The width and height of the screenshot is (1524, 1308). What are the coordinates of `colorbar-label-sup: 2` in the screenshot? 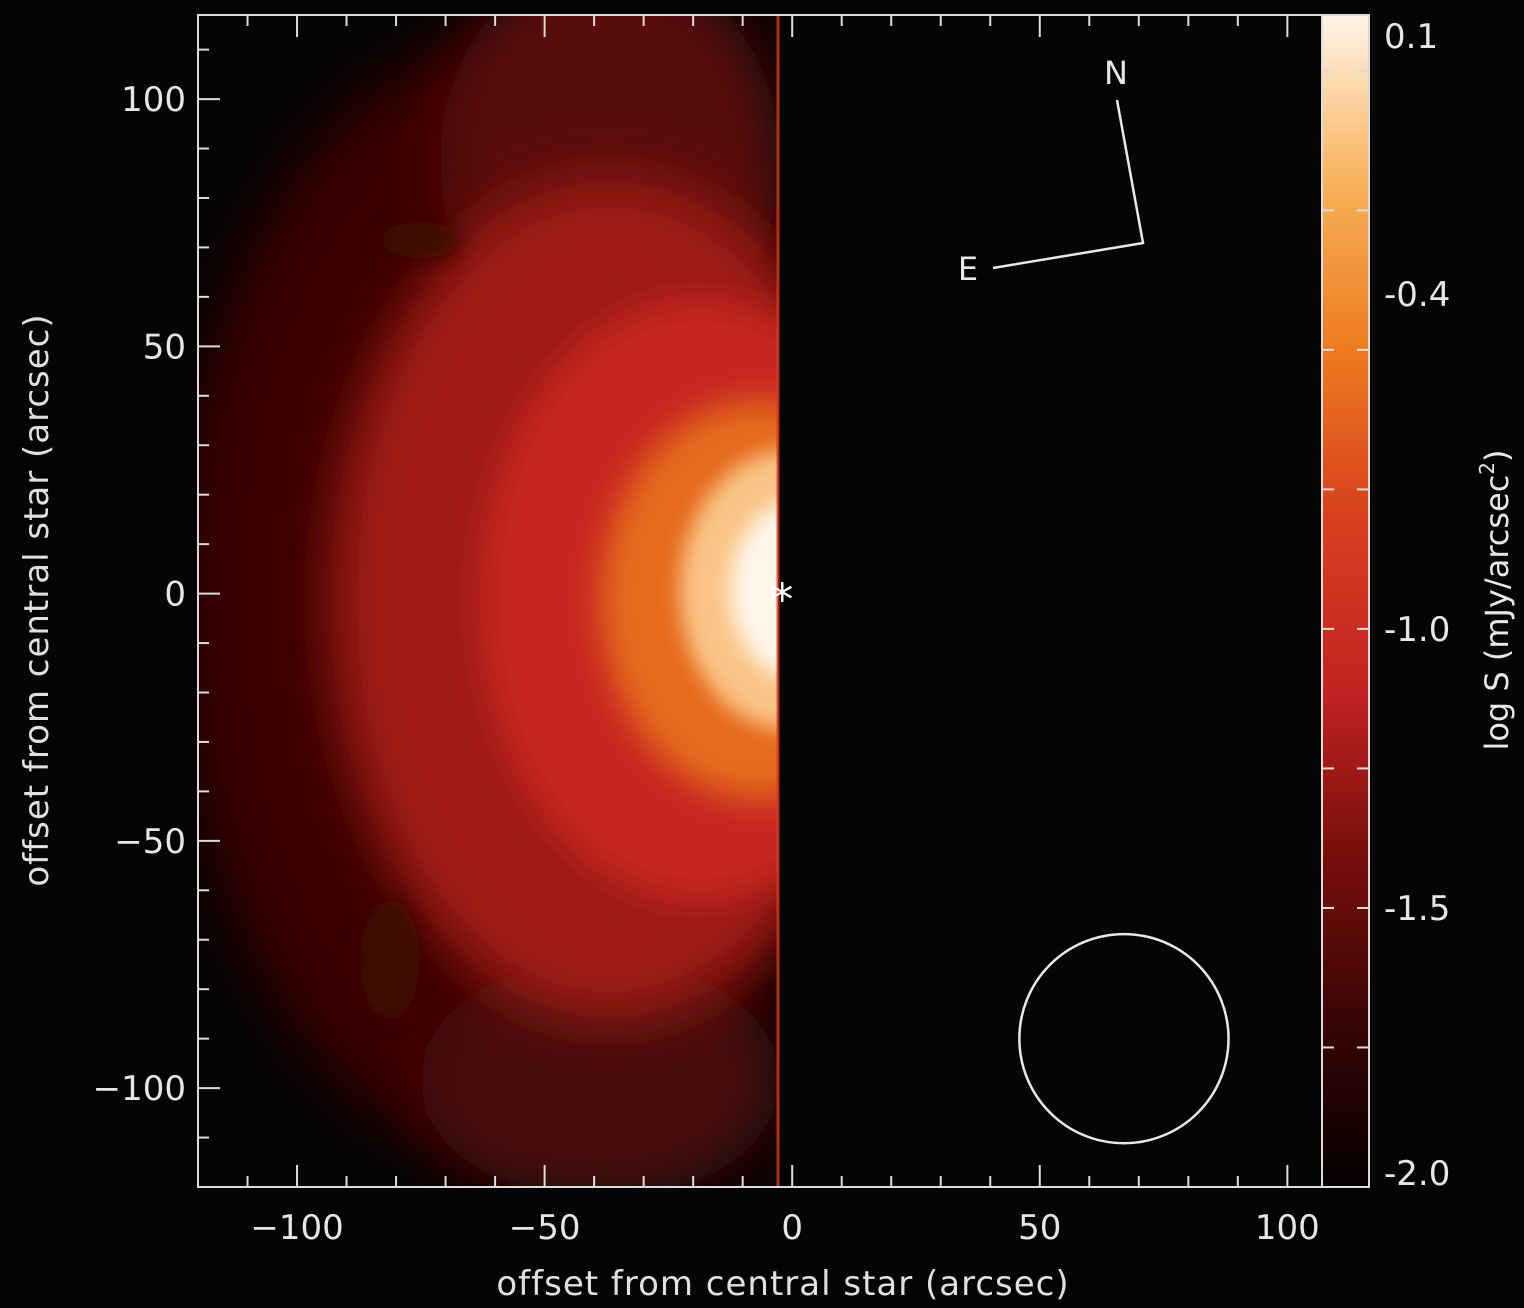 It's located at (1487, 468).